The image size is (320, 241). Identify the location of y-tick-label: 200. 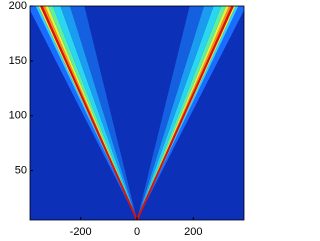
(18, 6).